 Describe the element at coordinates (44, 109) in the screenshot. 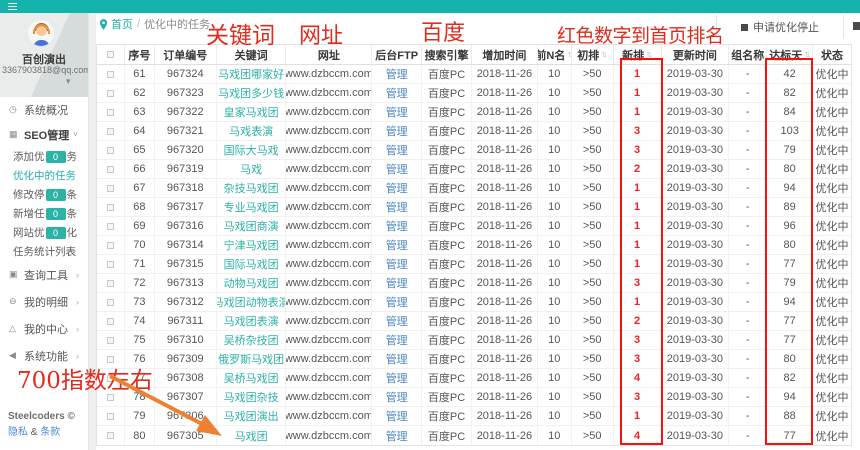

I see `sidebar-item-overview: ◷ 系统概况` at that location.